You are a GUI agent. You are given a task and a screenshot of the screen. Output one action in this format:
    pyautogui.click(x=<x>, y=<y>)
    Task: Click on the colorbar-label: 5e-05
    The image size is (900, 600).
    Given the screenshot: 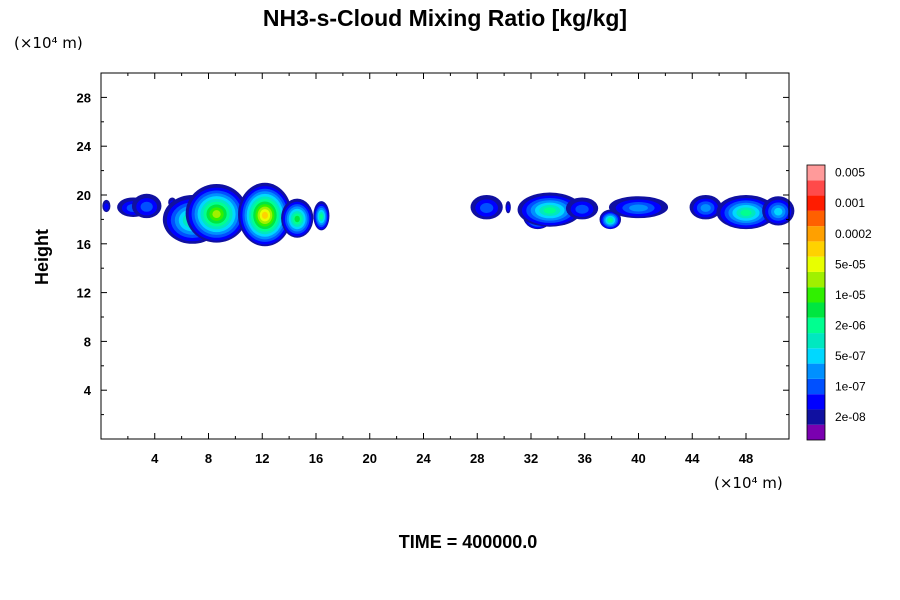 What is the action you would take?
    pyautogui.click(x=850, y=264)
    